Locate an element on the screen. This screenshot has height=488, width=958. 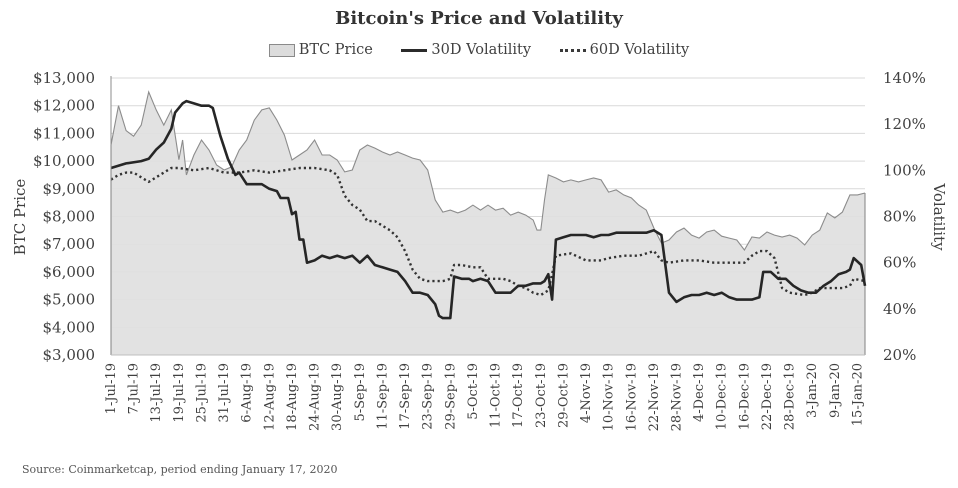
left-tick-label: $5,000 is located at coordinates (69, 300).